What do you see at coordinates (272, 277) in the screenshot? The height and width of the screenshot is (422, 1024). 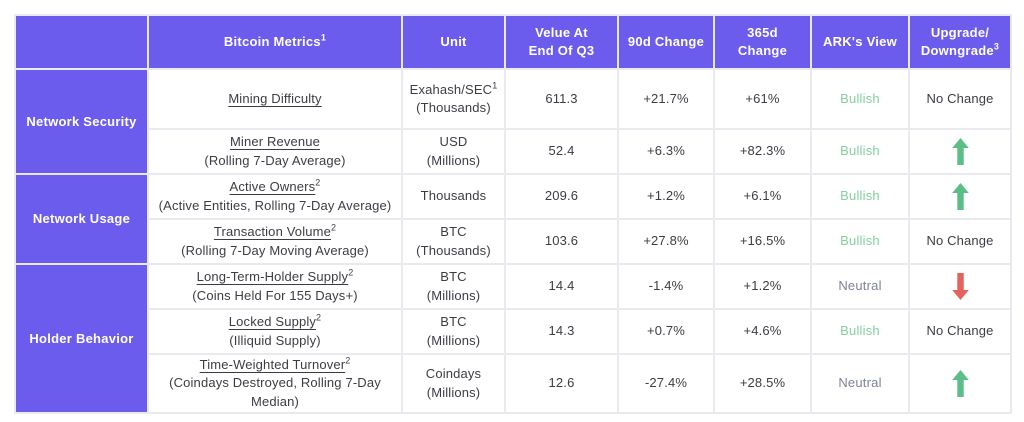 I see `metric-link: Long-Term-Holder Supply` at bounding box center [272, 277].